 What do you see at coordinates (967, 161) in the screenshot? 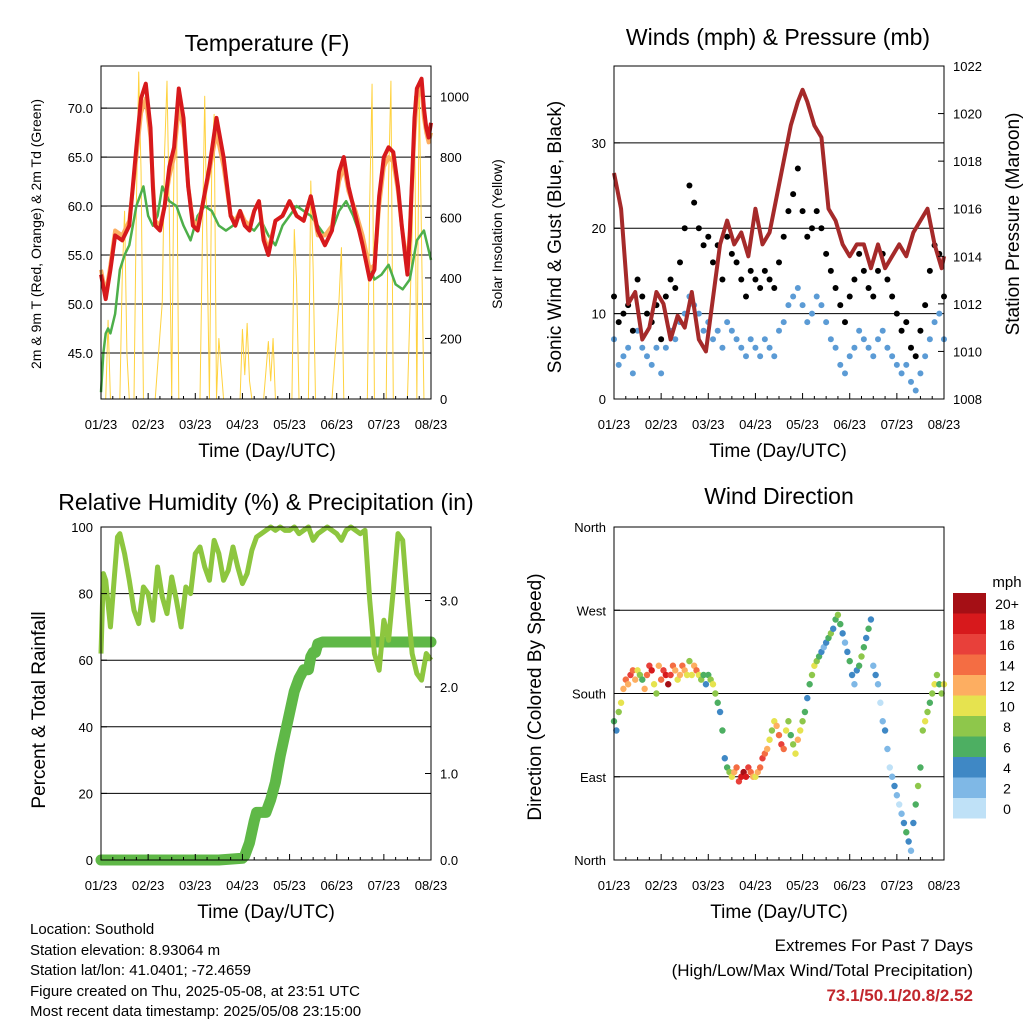
I see `y2-tick-label: 1018` at bounding box center [967, 161].